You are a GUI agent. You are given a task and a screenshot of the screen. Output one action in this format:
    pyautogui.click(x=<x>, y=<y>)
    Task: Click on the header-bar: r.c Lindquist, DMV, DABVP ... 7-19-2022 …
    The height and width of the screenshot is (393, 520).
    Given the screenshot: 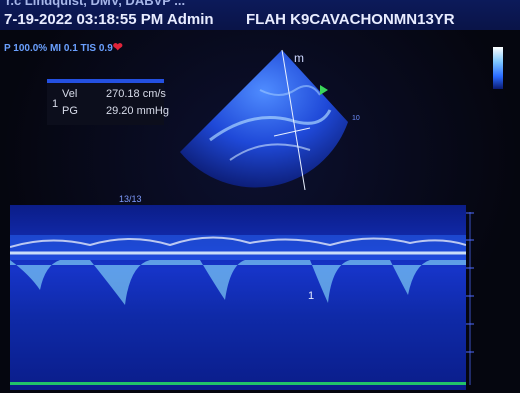 What is the action you would take?
    pyautogui.click(x=260, y=15)
    